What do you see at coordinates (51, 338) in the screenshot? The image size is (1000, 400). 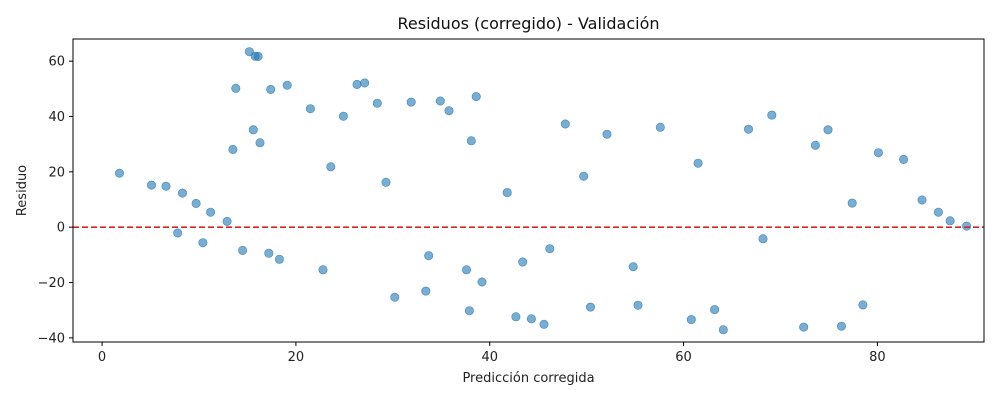 I see `y-tick-label: −40` at bounding box center [51, 338].